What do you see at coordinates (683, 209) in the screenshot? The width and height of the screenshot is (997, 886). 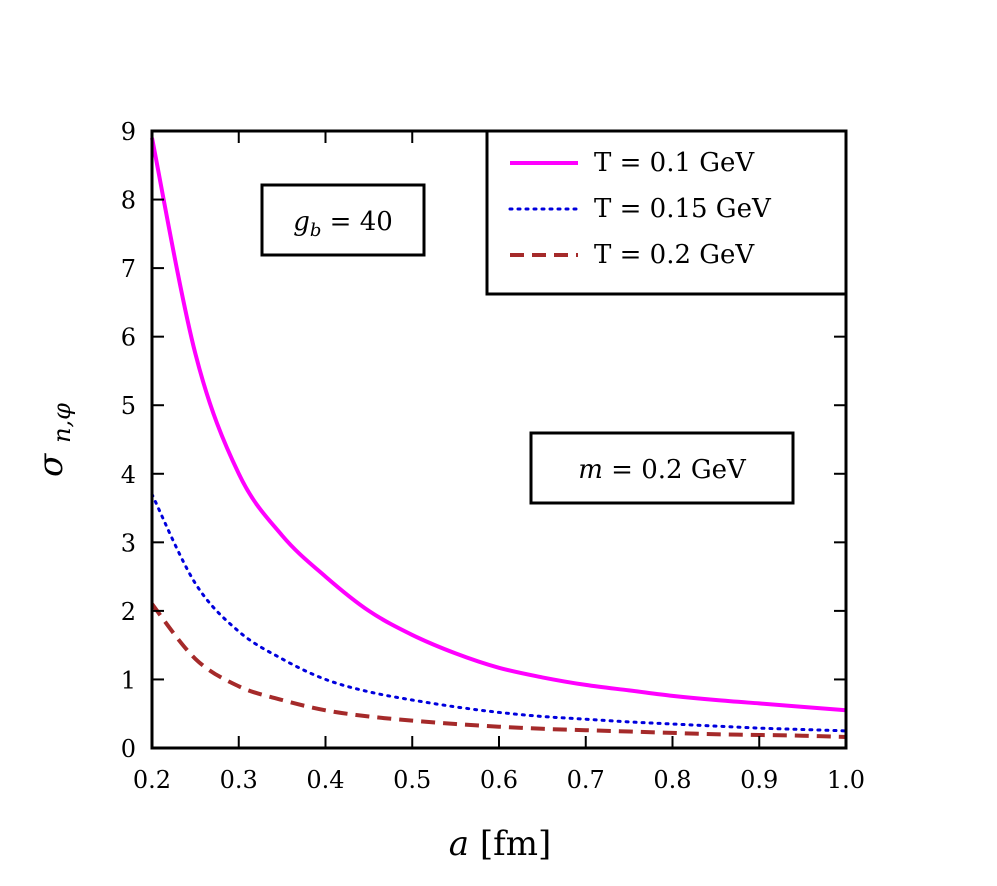 I see `legend-label-2: T = 0.15 GeV` at bounding box center [683, 209].